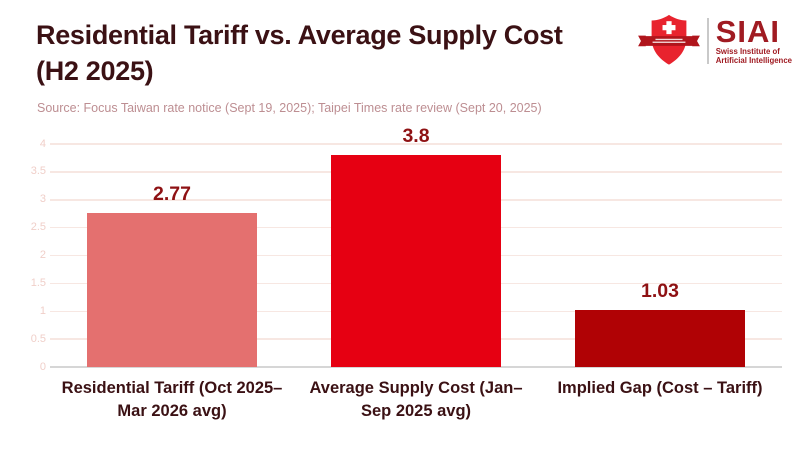  What do you see at coordinates (707, 40) in the screenshot?
I see `logo-divider` at bounding box center [707, 40].